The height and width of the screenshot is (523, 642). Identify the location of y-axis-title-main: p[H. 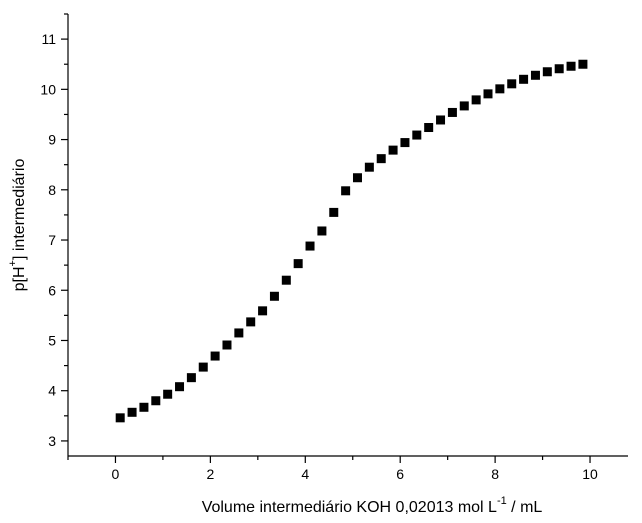
(19, 278).